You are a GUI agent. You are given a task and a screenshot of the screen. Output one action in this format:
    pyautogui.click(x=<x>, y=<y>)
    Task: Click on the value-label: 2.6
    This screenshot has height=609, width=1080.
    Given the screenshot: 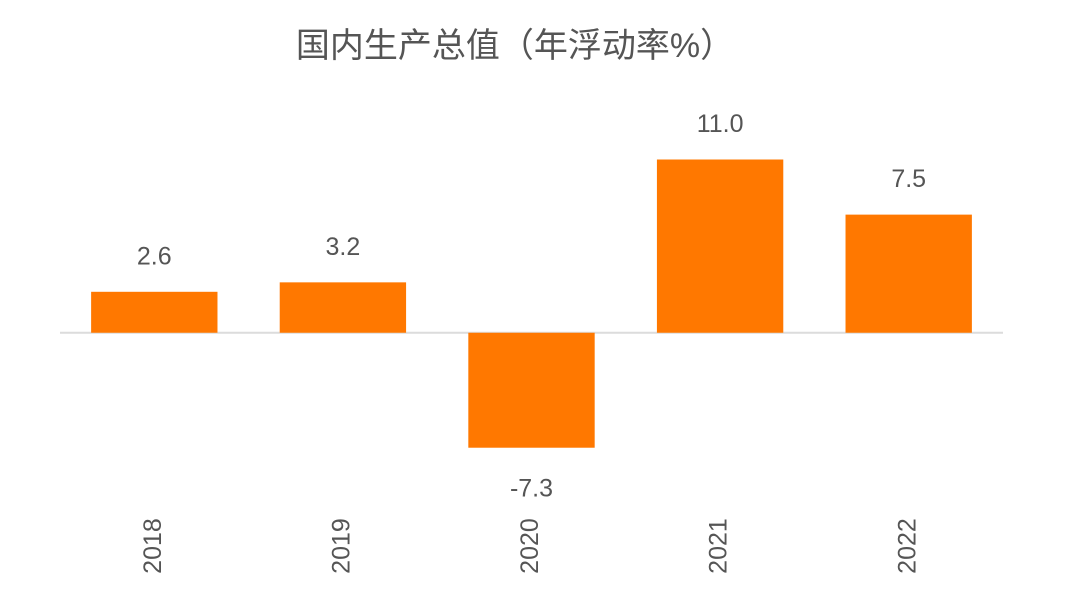 What is the action you would take?
    pyautogui.click(x=154, y=256)
    